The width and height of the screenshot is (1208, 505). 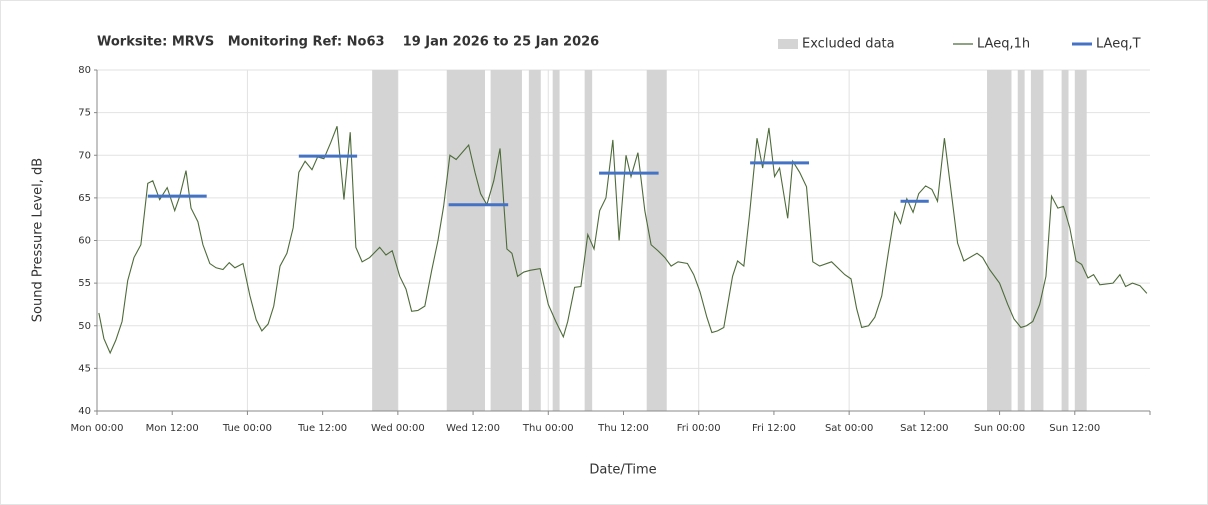 What do you see at coordinates (84, 241) in the screenshot?
I see `y-tick-label: 60` at bounding box center [84, 241].